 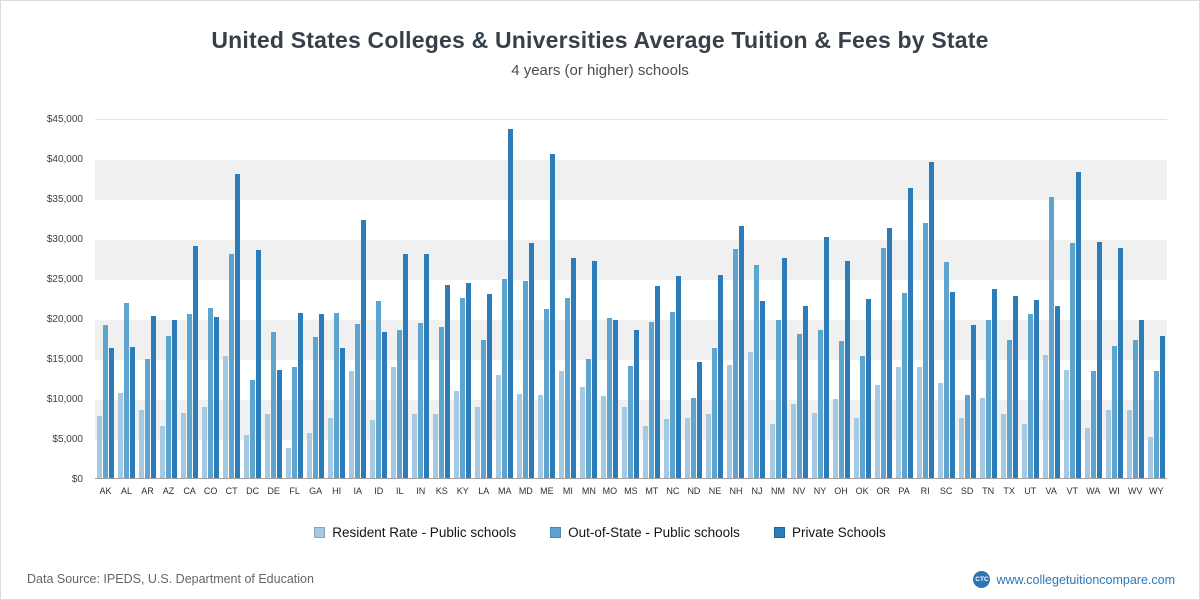 I want to click on bar-group-ct, so click(x=231, y=299).